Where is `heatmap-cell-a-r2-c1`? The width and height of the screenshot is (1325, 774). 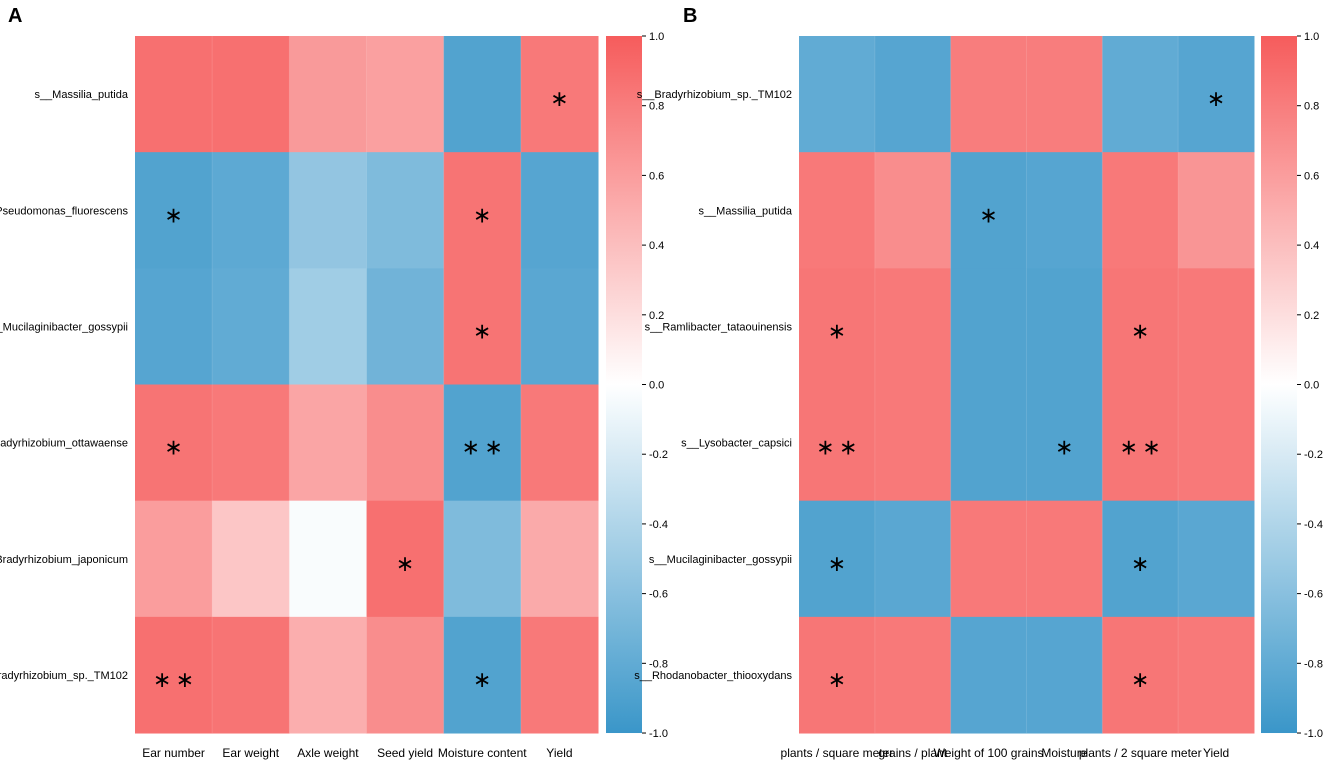 heatmap-cell-a-r2-c1 is located at coordinates (251, 327).